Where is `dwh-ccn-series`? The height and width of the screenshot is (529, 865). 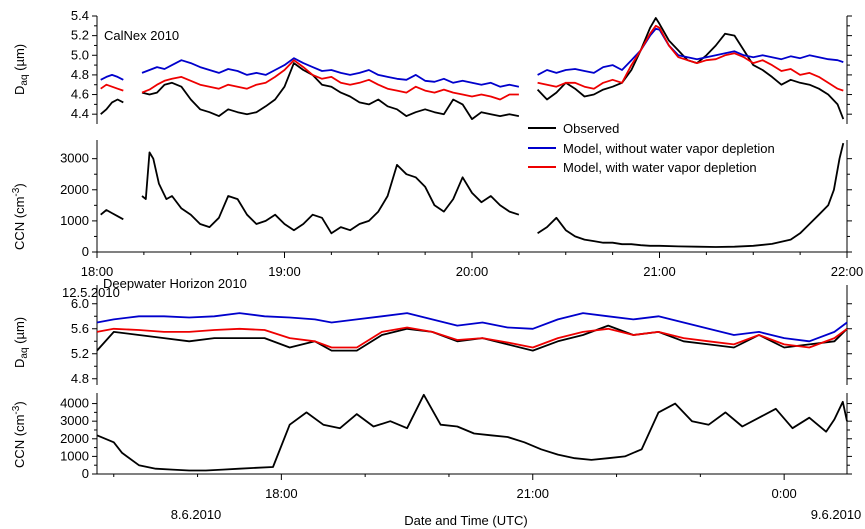 dwh-ccn-series is located at coordinates (472, 432).